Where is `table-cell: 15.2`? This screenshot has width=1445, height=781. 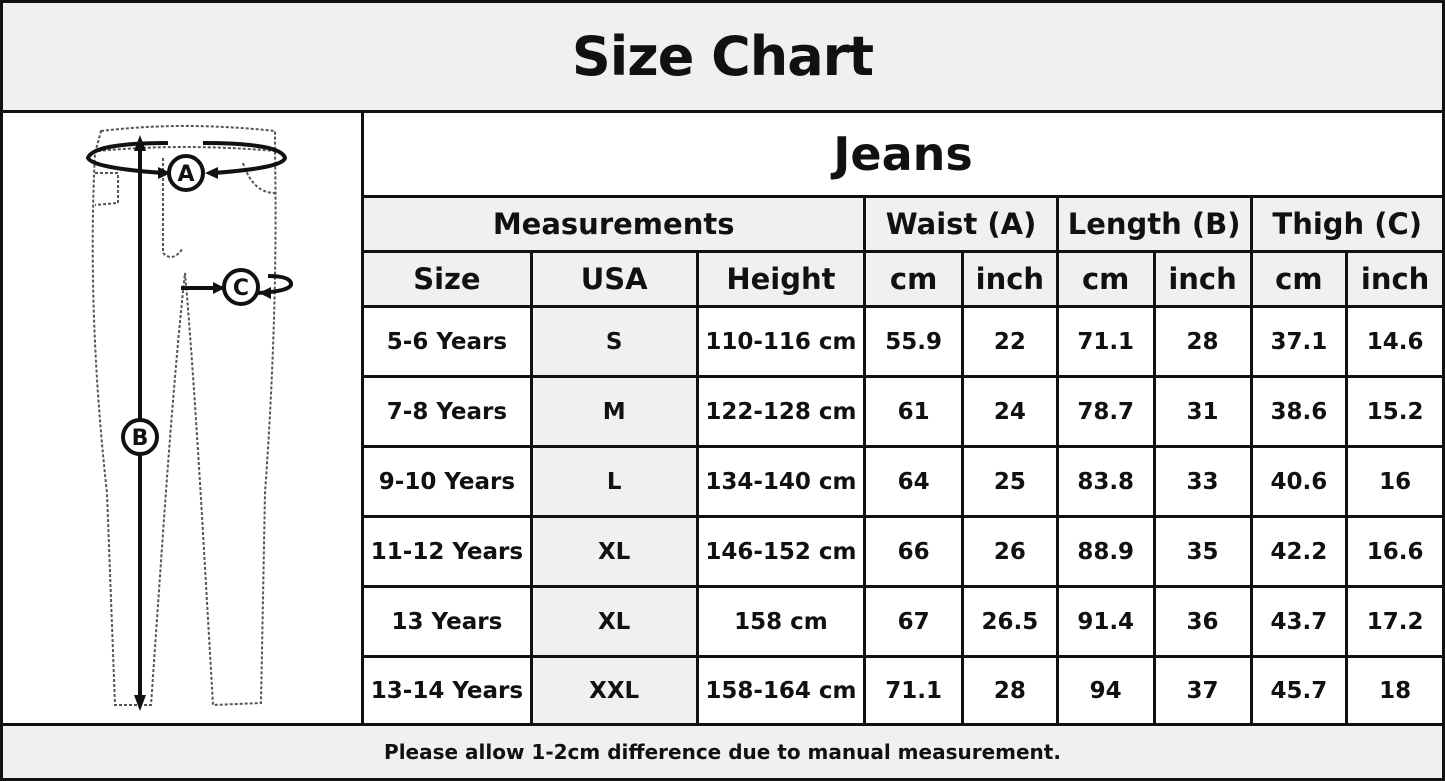 table-cell: 15.2 is located at coordinates (1395, 411).